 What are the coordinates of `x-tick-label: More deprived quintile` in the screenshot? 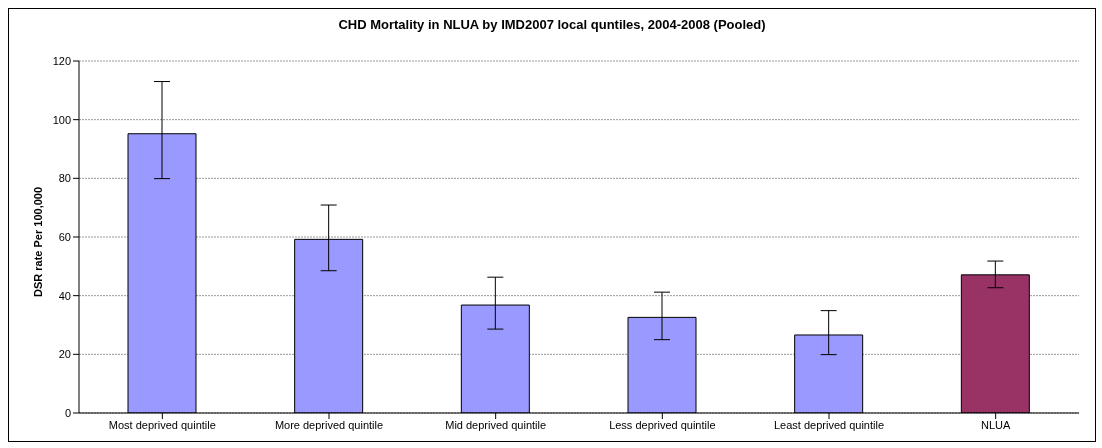 It's located at (329, 424).